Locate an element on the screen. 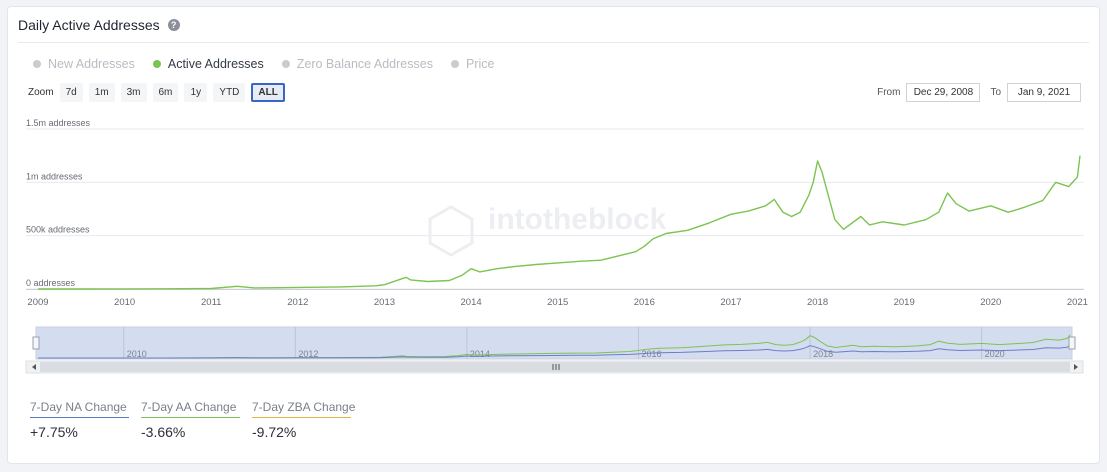 This screenshot has height=472, width=1107. zoom-label: Zoom is located at coordinates (41, 92).